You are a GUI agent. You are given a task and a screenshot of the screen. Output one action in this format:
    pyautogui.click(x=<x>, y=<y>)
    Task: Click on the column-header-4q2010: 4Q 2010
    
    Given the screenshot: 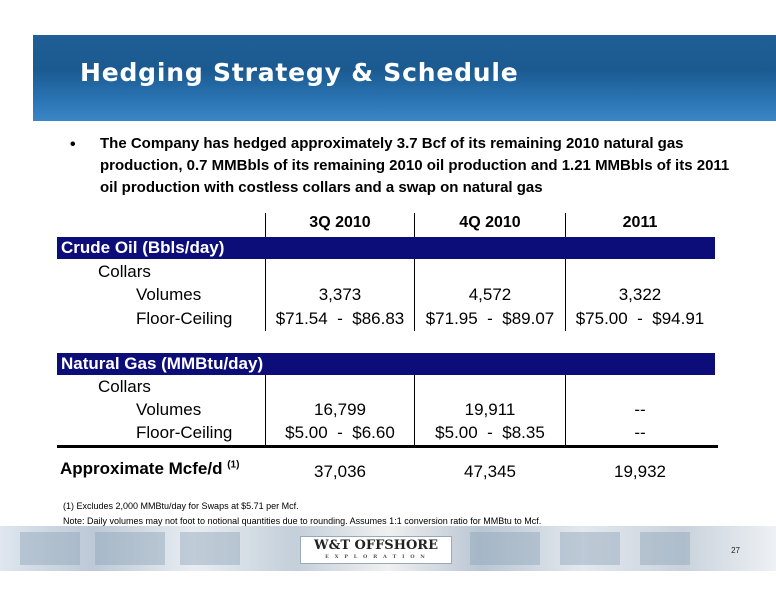 What is the action you would take?
    pyautogui.click(x=490, y=222)
    